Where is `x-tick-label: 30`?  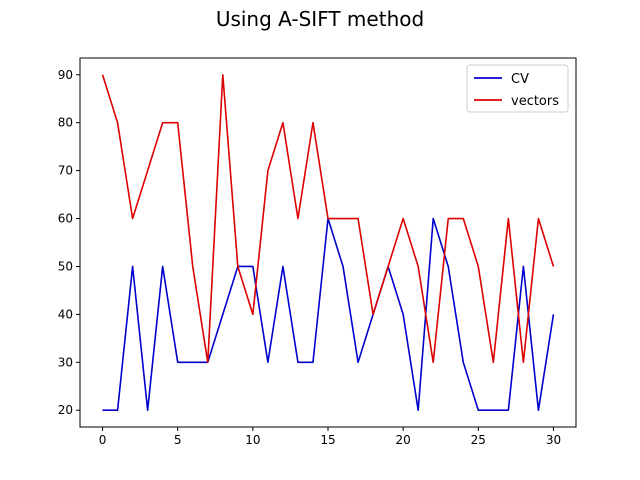 x-tick-label: 30 is located at coordinates (553, 440).